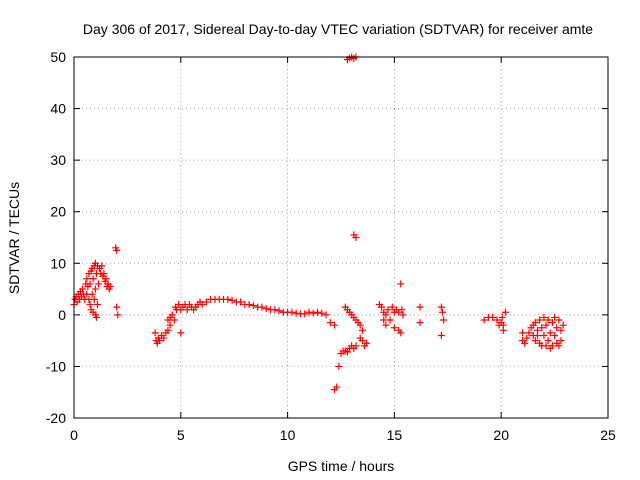 Image resolution: width=640 pixels, height=480 pixels. Describe the element at coordinates (341, 466) in the screenshot. I see `x-axis-label: GPS time / hours` at that location.